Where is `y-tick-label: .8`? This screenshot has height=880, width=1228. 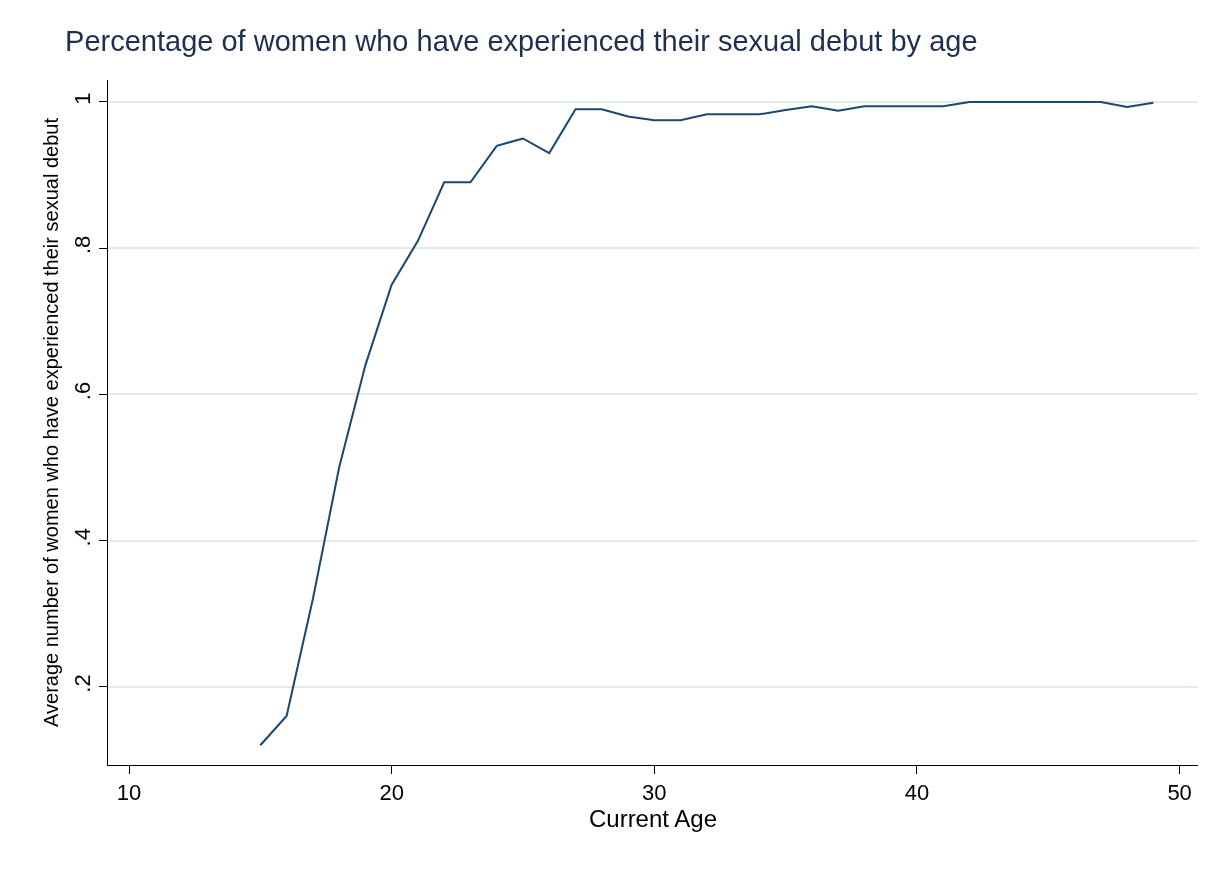 y-tick-label: .8 is located at coordinates (83, 245).